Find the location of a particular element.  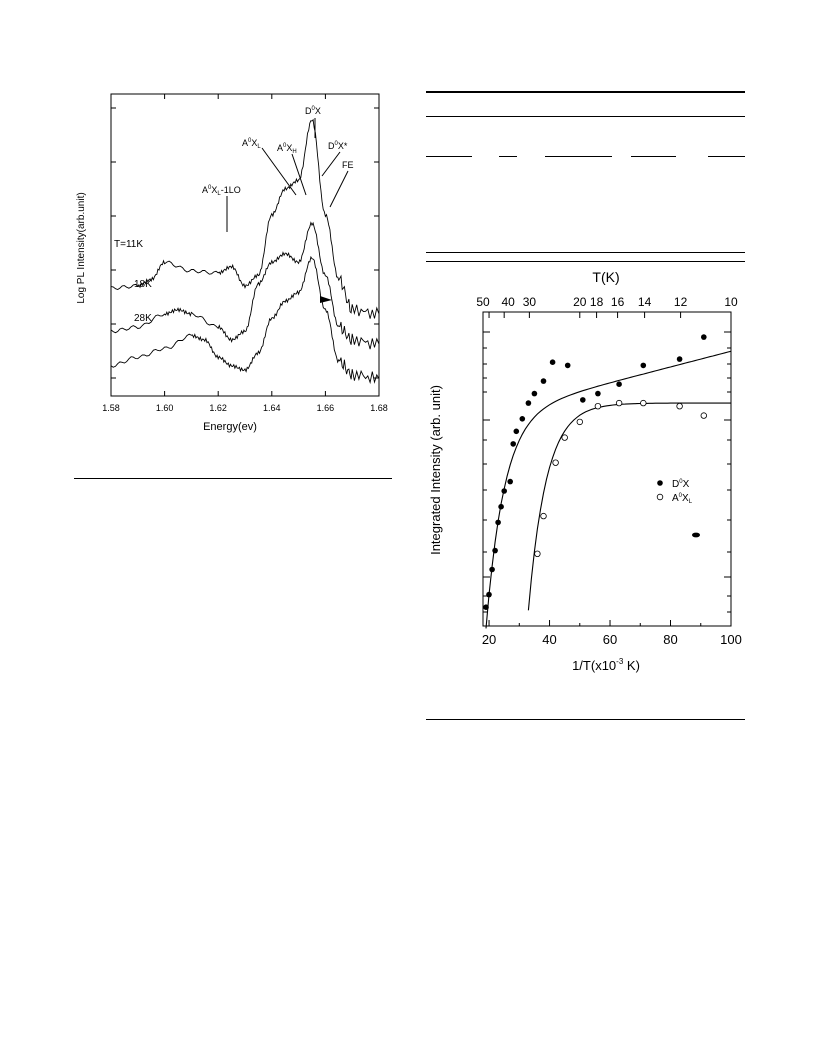

spectrum-curve-28k is located at coordinates (245, 320).